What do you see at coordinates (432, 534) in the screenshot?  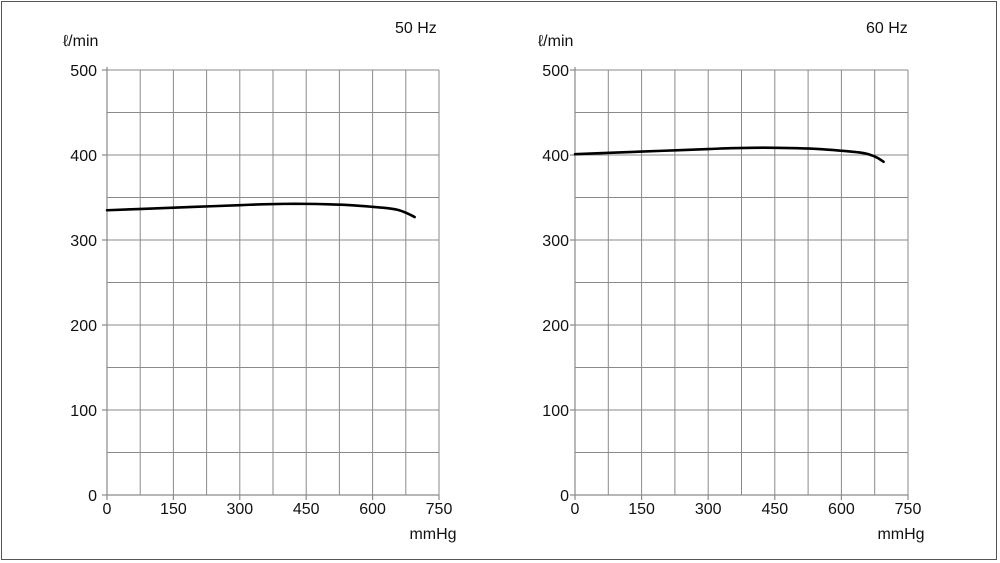 I see `xlabel-50hz: mmHg` at bounding box center [432, 534].